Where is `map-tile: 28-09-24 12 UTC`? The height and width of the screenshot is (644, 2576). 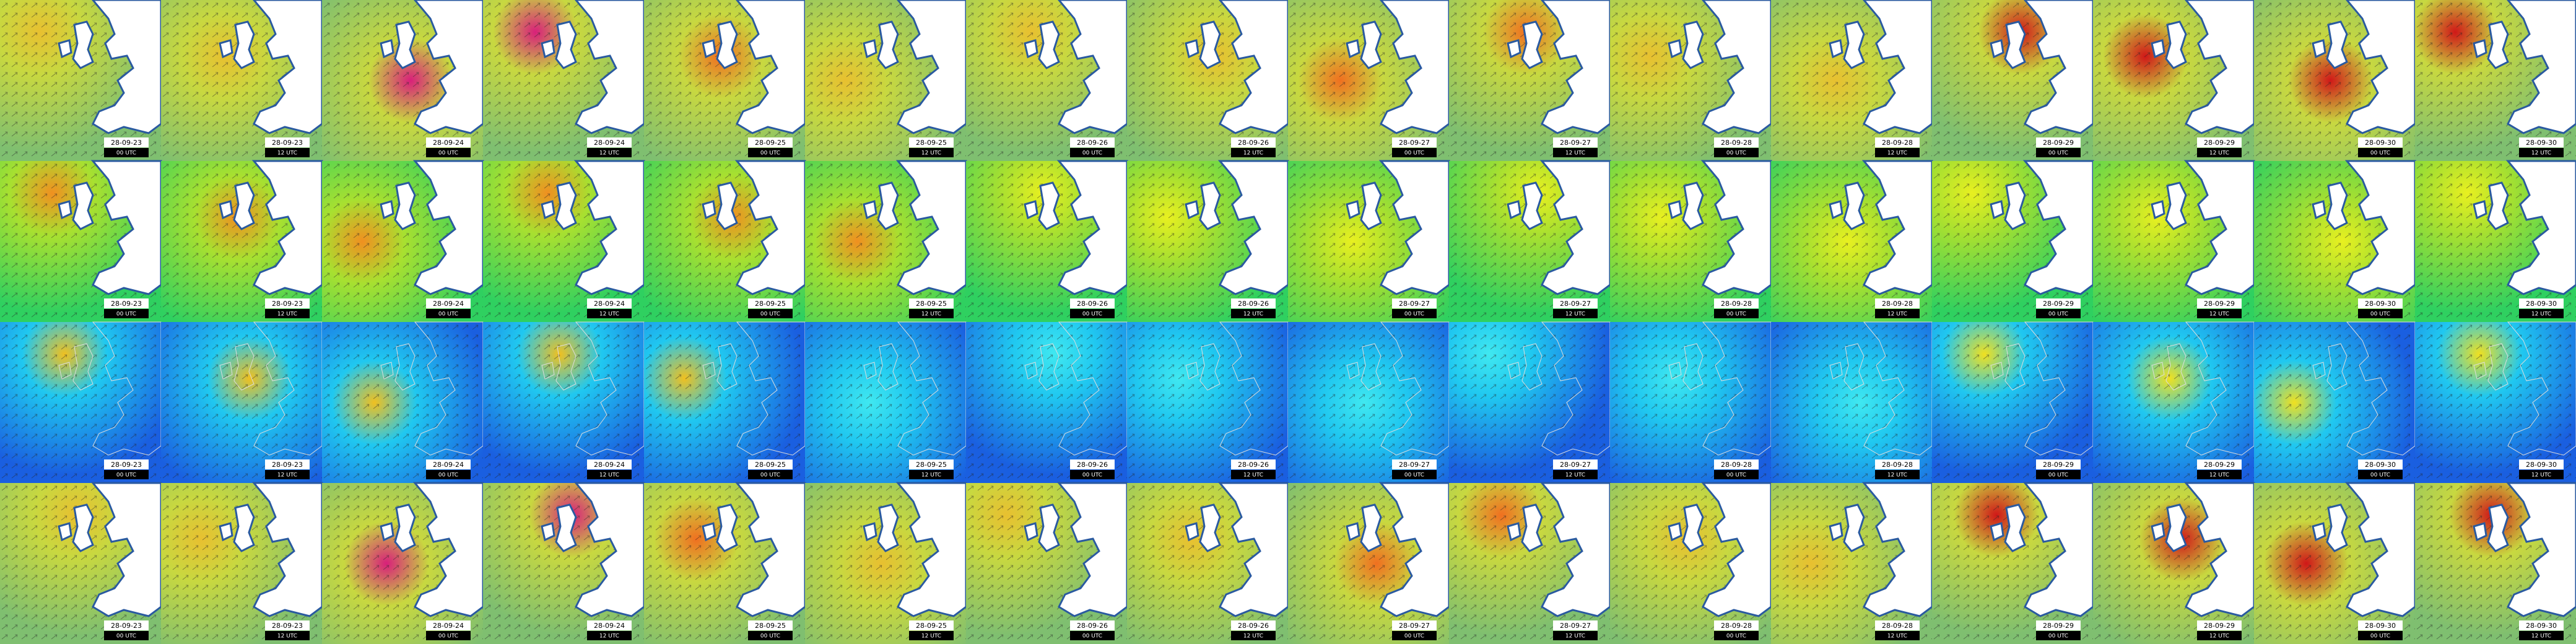
map-tile: 28-09-24 12 UTC is located at coordinates (564, 563).